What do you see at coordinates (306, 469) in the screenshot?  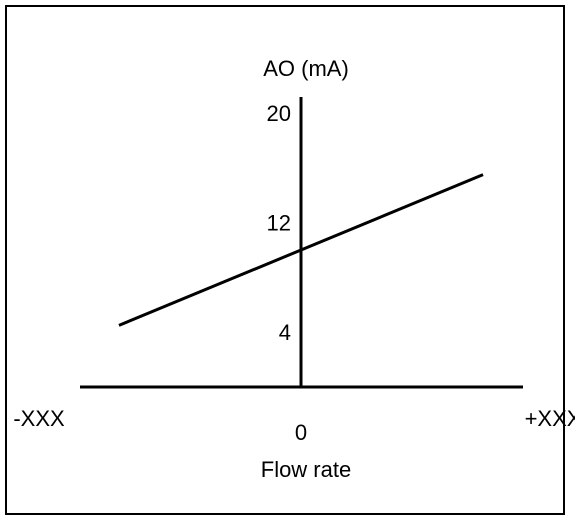 I see `x-axis-label: Flow rate` at bounding box center [306, 469].